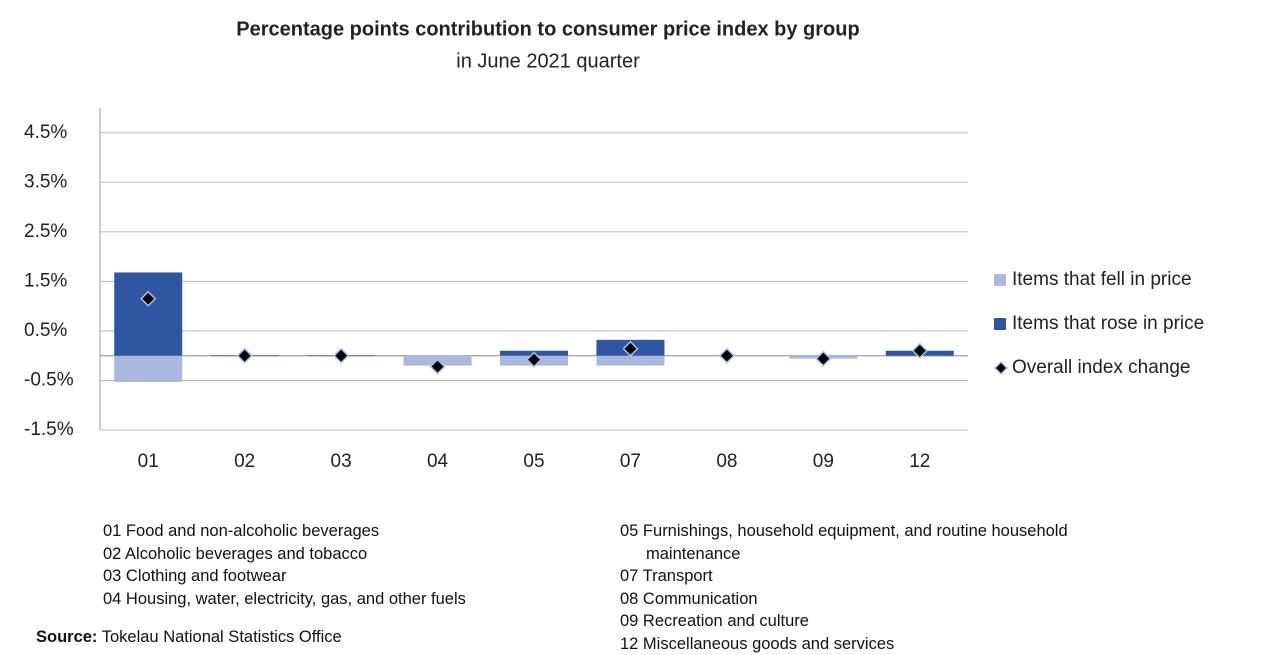 This screenshot has height=655, width=1263. Describe the element at coordinates (45, 231) in the screenshot. I see `y-tick-label: 2.5%` at that location.